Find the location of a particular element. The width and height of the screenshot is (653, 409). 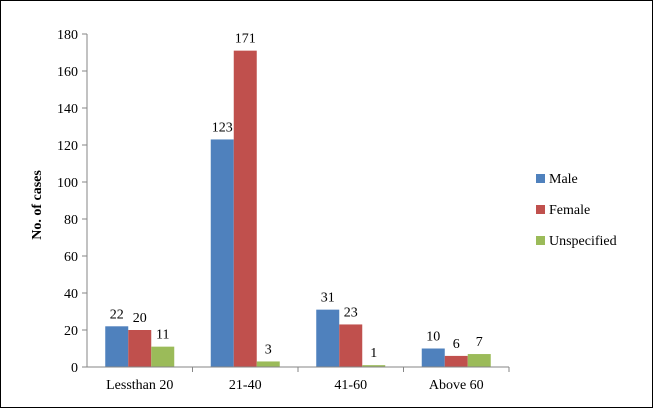

legend-label-male: Male is located at coordinates (563, 179).